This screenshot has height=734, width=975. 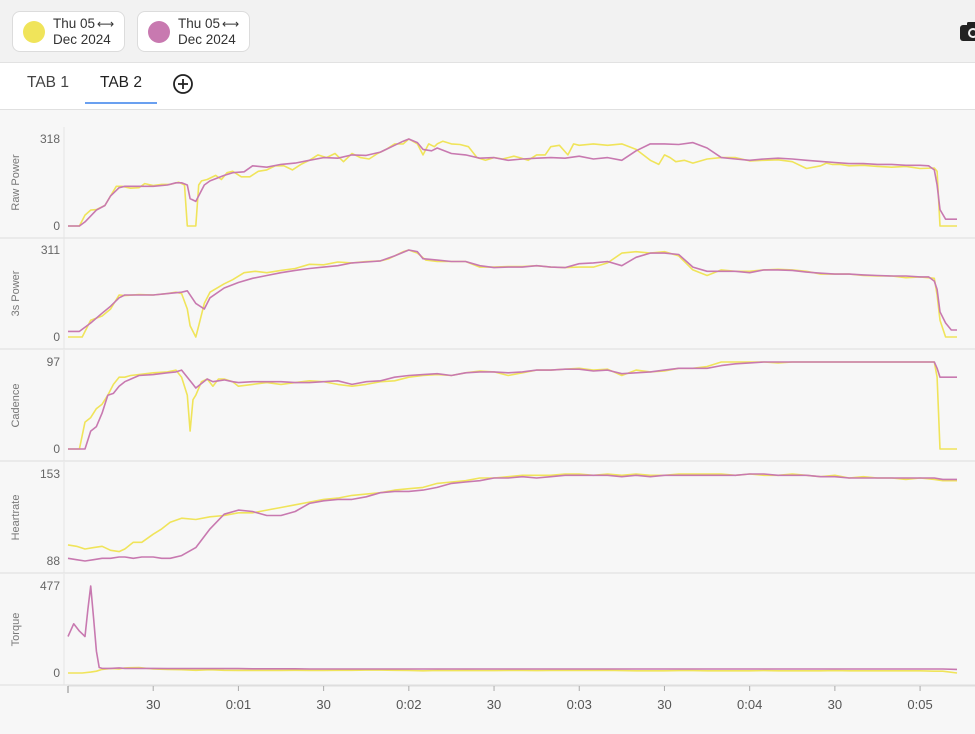 I want to click on y-tick-max: 477, so click(x=50, y=586).